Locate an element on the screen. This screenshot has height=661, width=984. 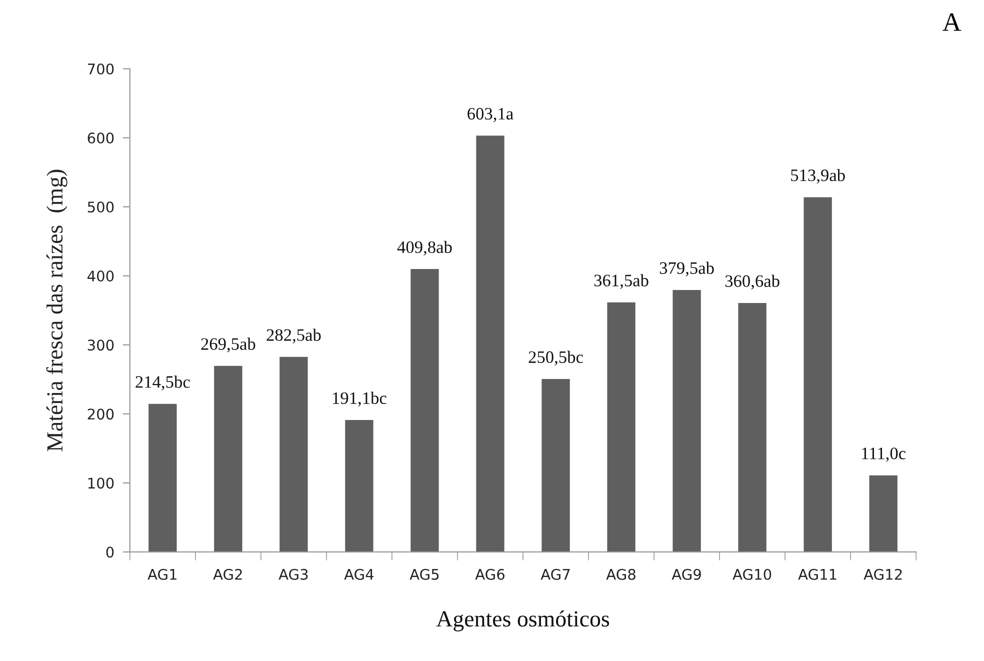
text: A is located at coordinates (952, 22).